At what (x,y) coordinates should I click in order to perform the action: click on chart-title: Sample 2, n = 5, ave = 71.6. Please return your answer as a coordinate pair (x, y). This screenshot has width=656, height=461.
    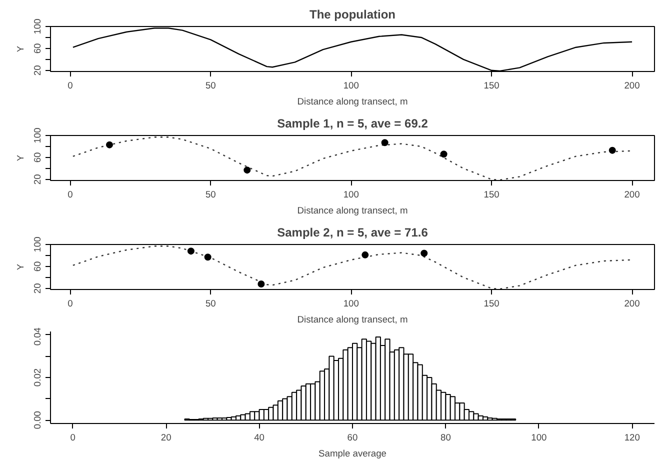
    Looking at the image, I should click on (352, 233).